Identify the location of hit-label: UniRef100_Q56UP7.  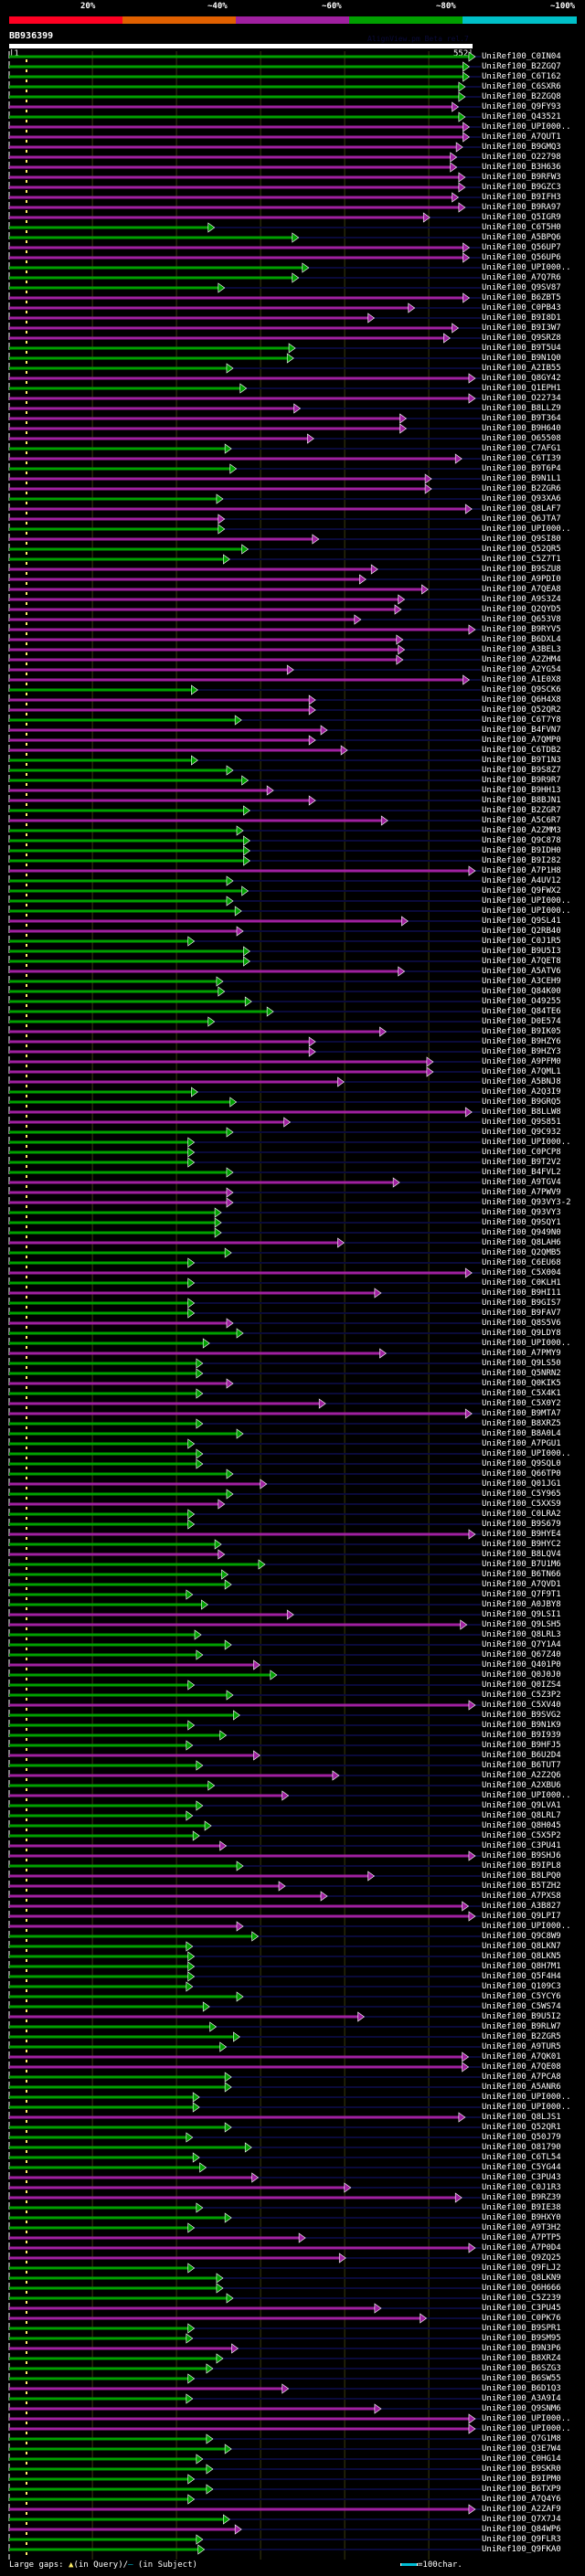
(521, 247).